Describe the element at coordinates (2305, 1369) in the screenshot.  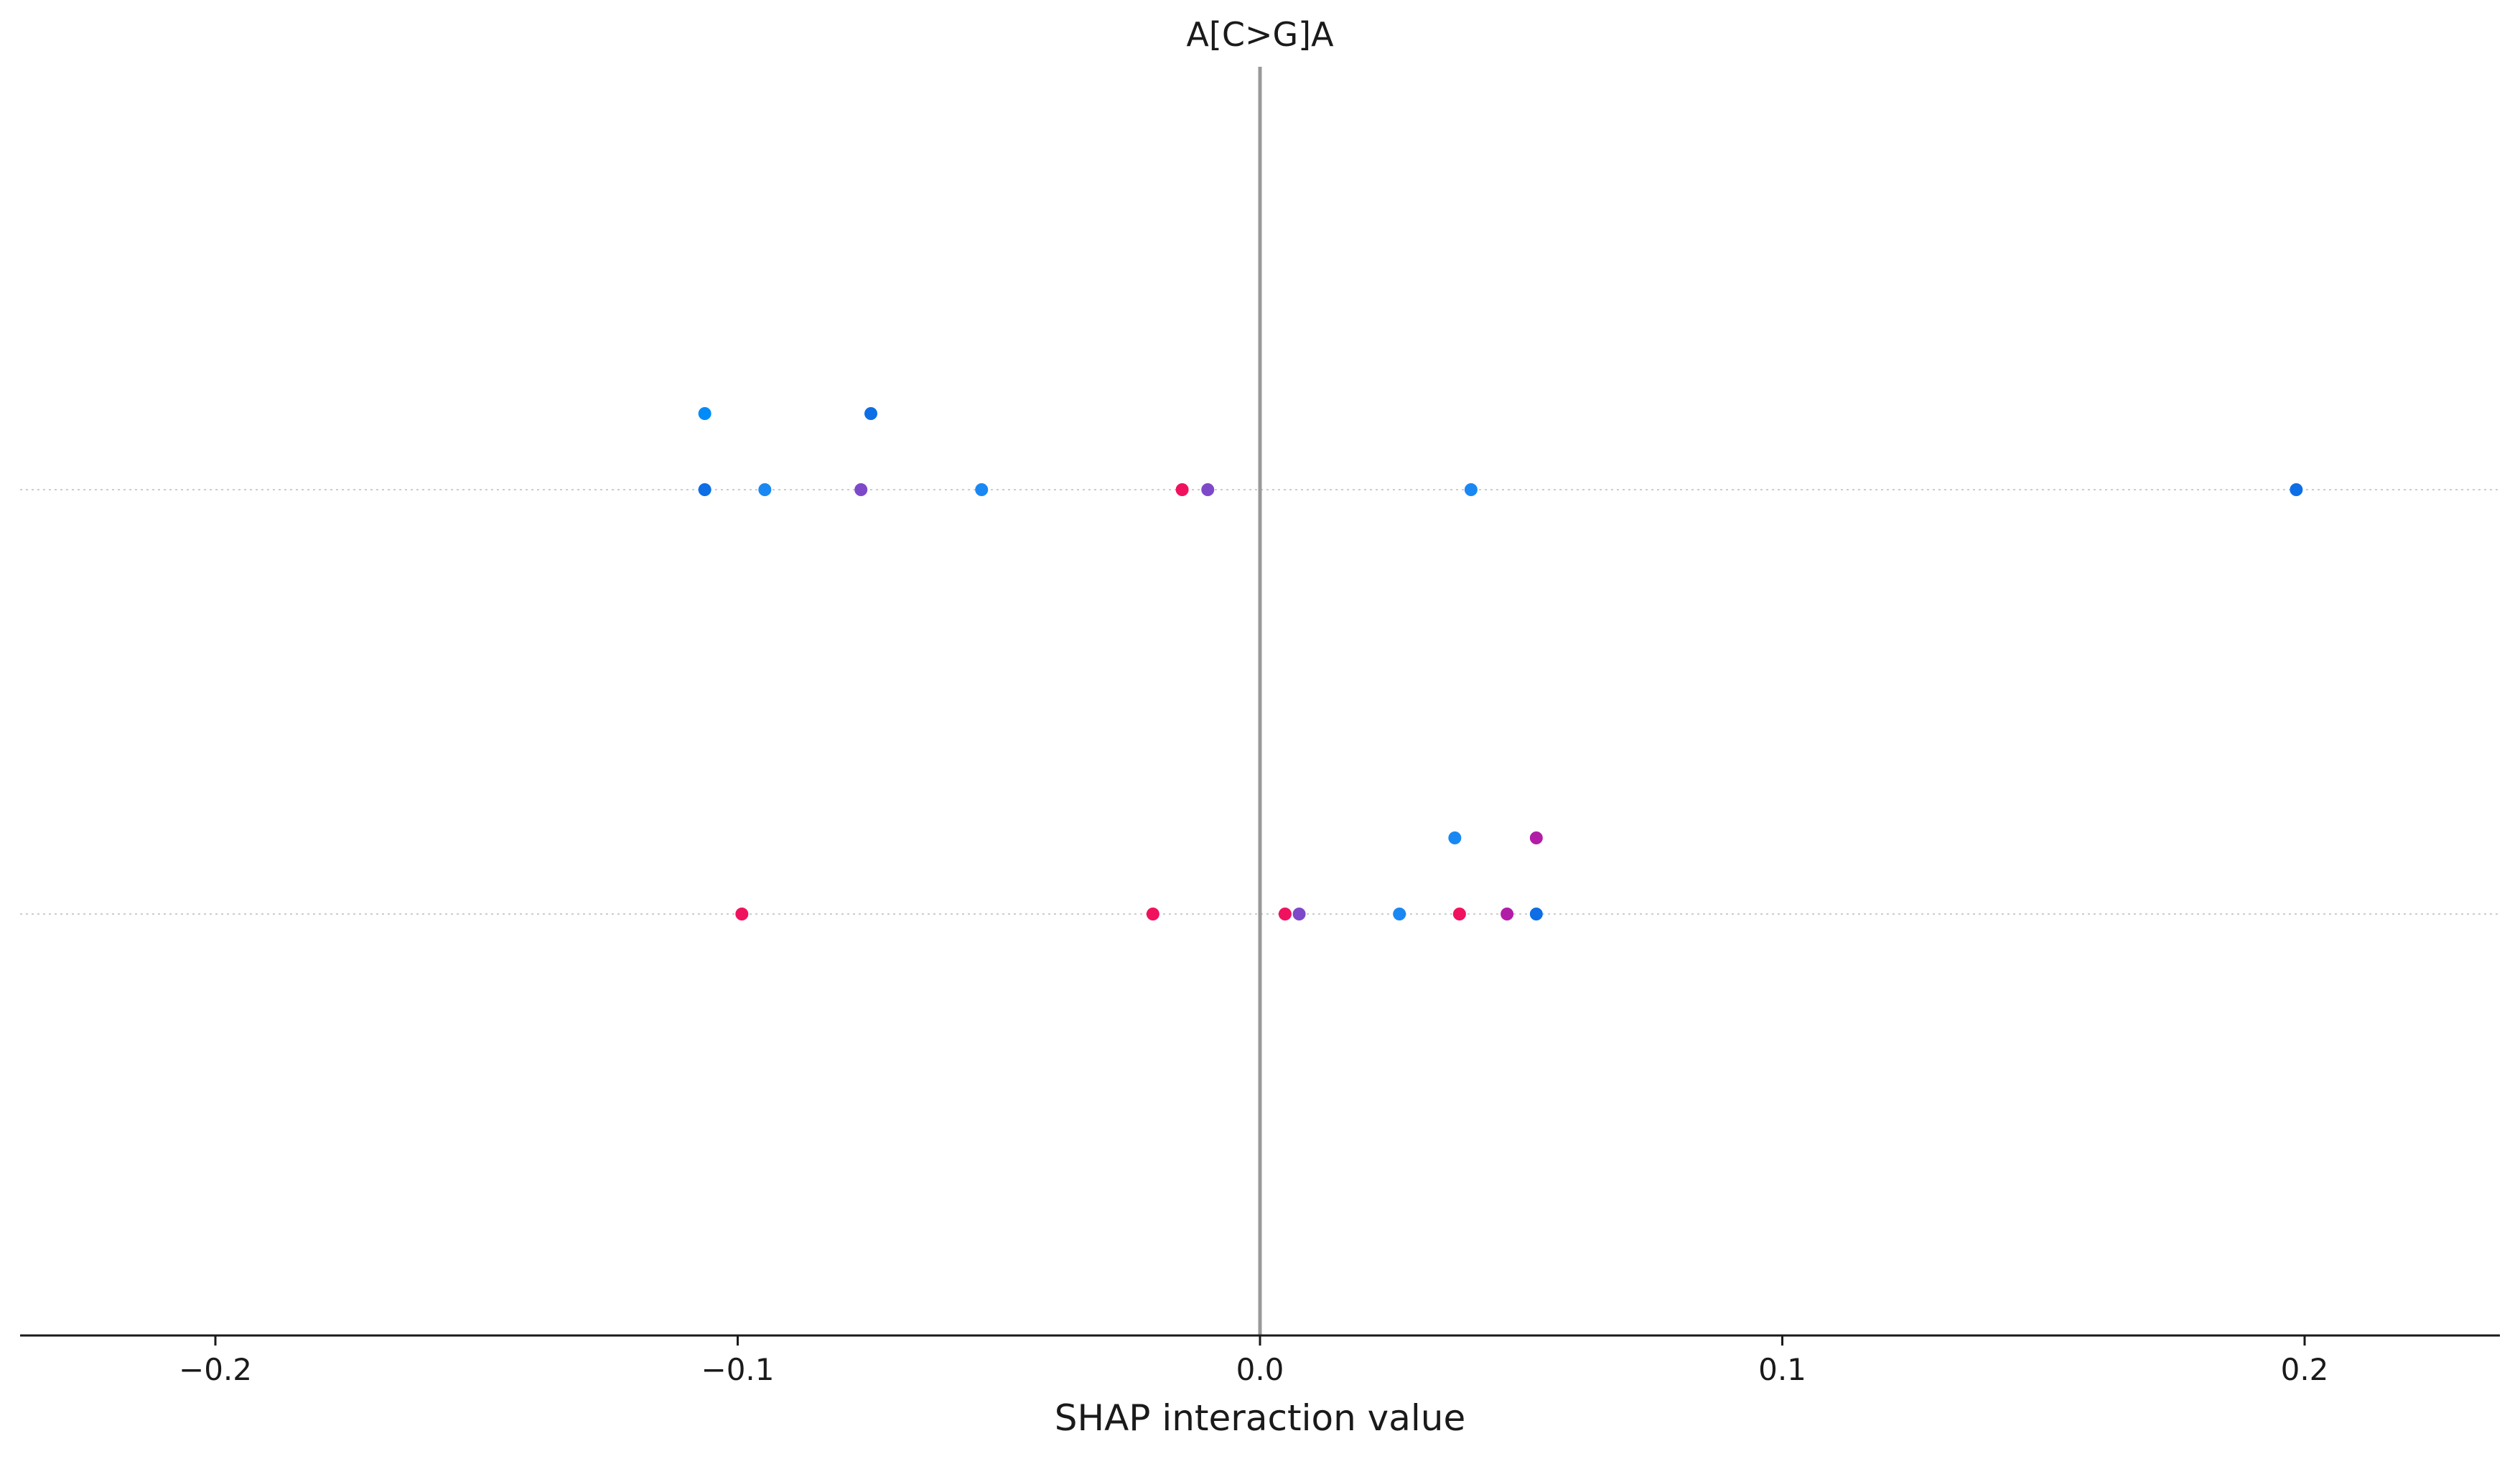
I see `x-tick-label: 0.2` at that location.